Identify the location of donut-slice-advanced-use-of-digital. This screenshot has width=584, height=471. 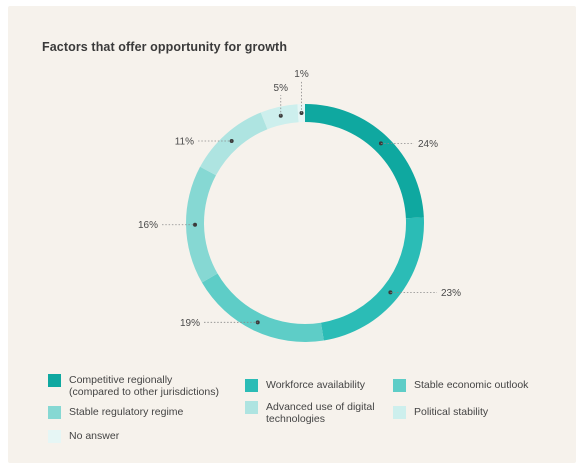
(234, 144).